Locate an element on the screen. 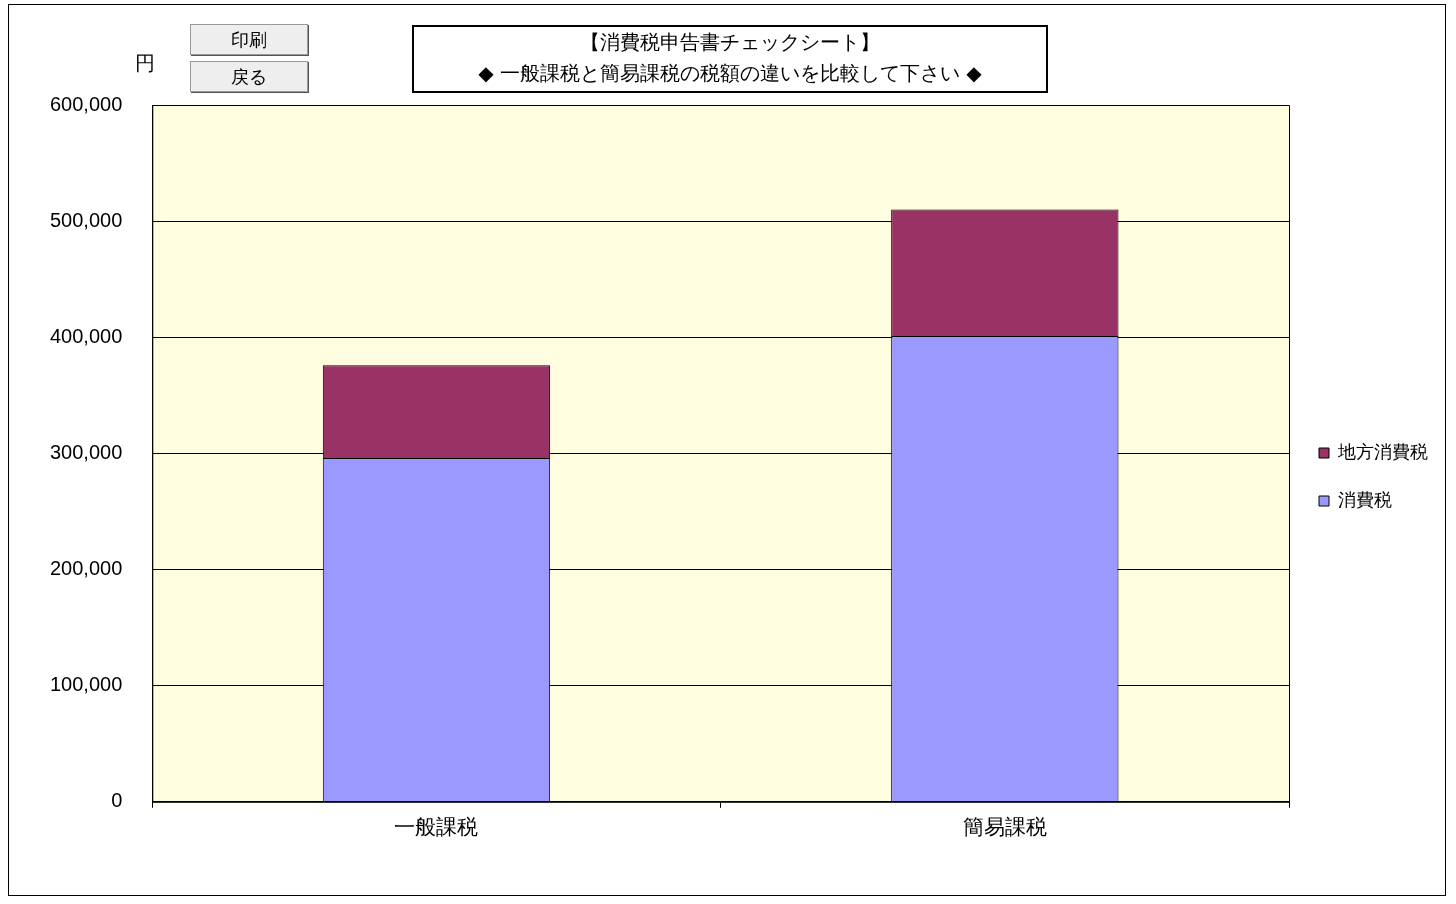 The width and height of the screenshot is (1456, 904). y-tick-label: 500,000 is located at coordinates (86, 219).